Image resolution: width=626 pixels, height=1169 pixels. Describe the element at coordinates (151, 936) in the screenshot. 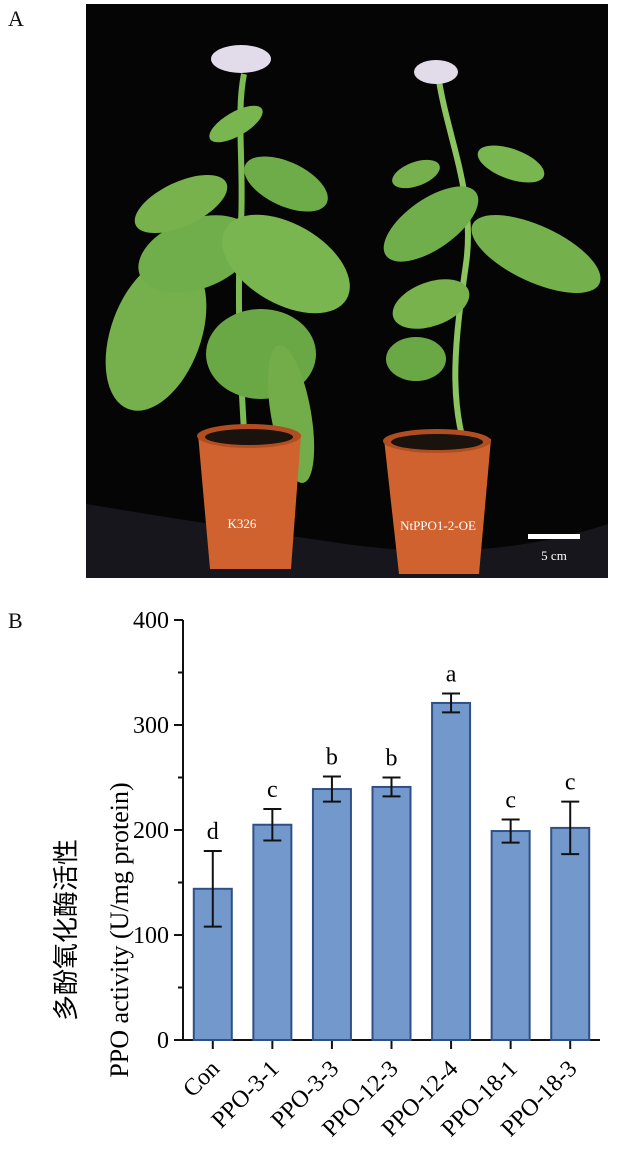

I see `y-tick-label: 100` at that location.